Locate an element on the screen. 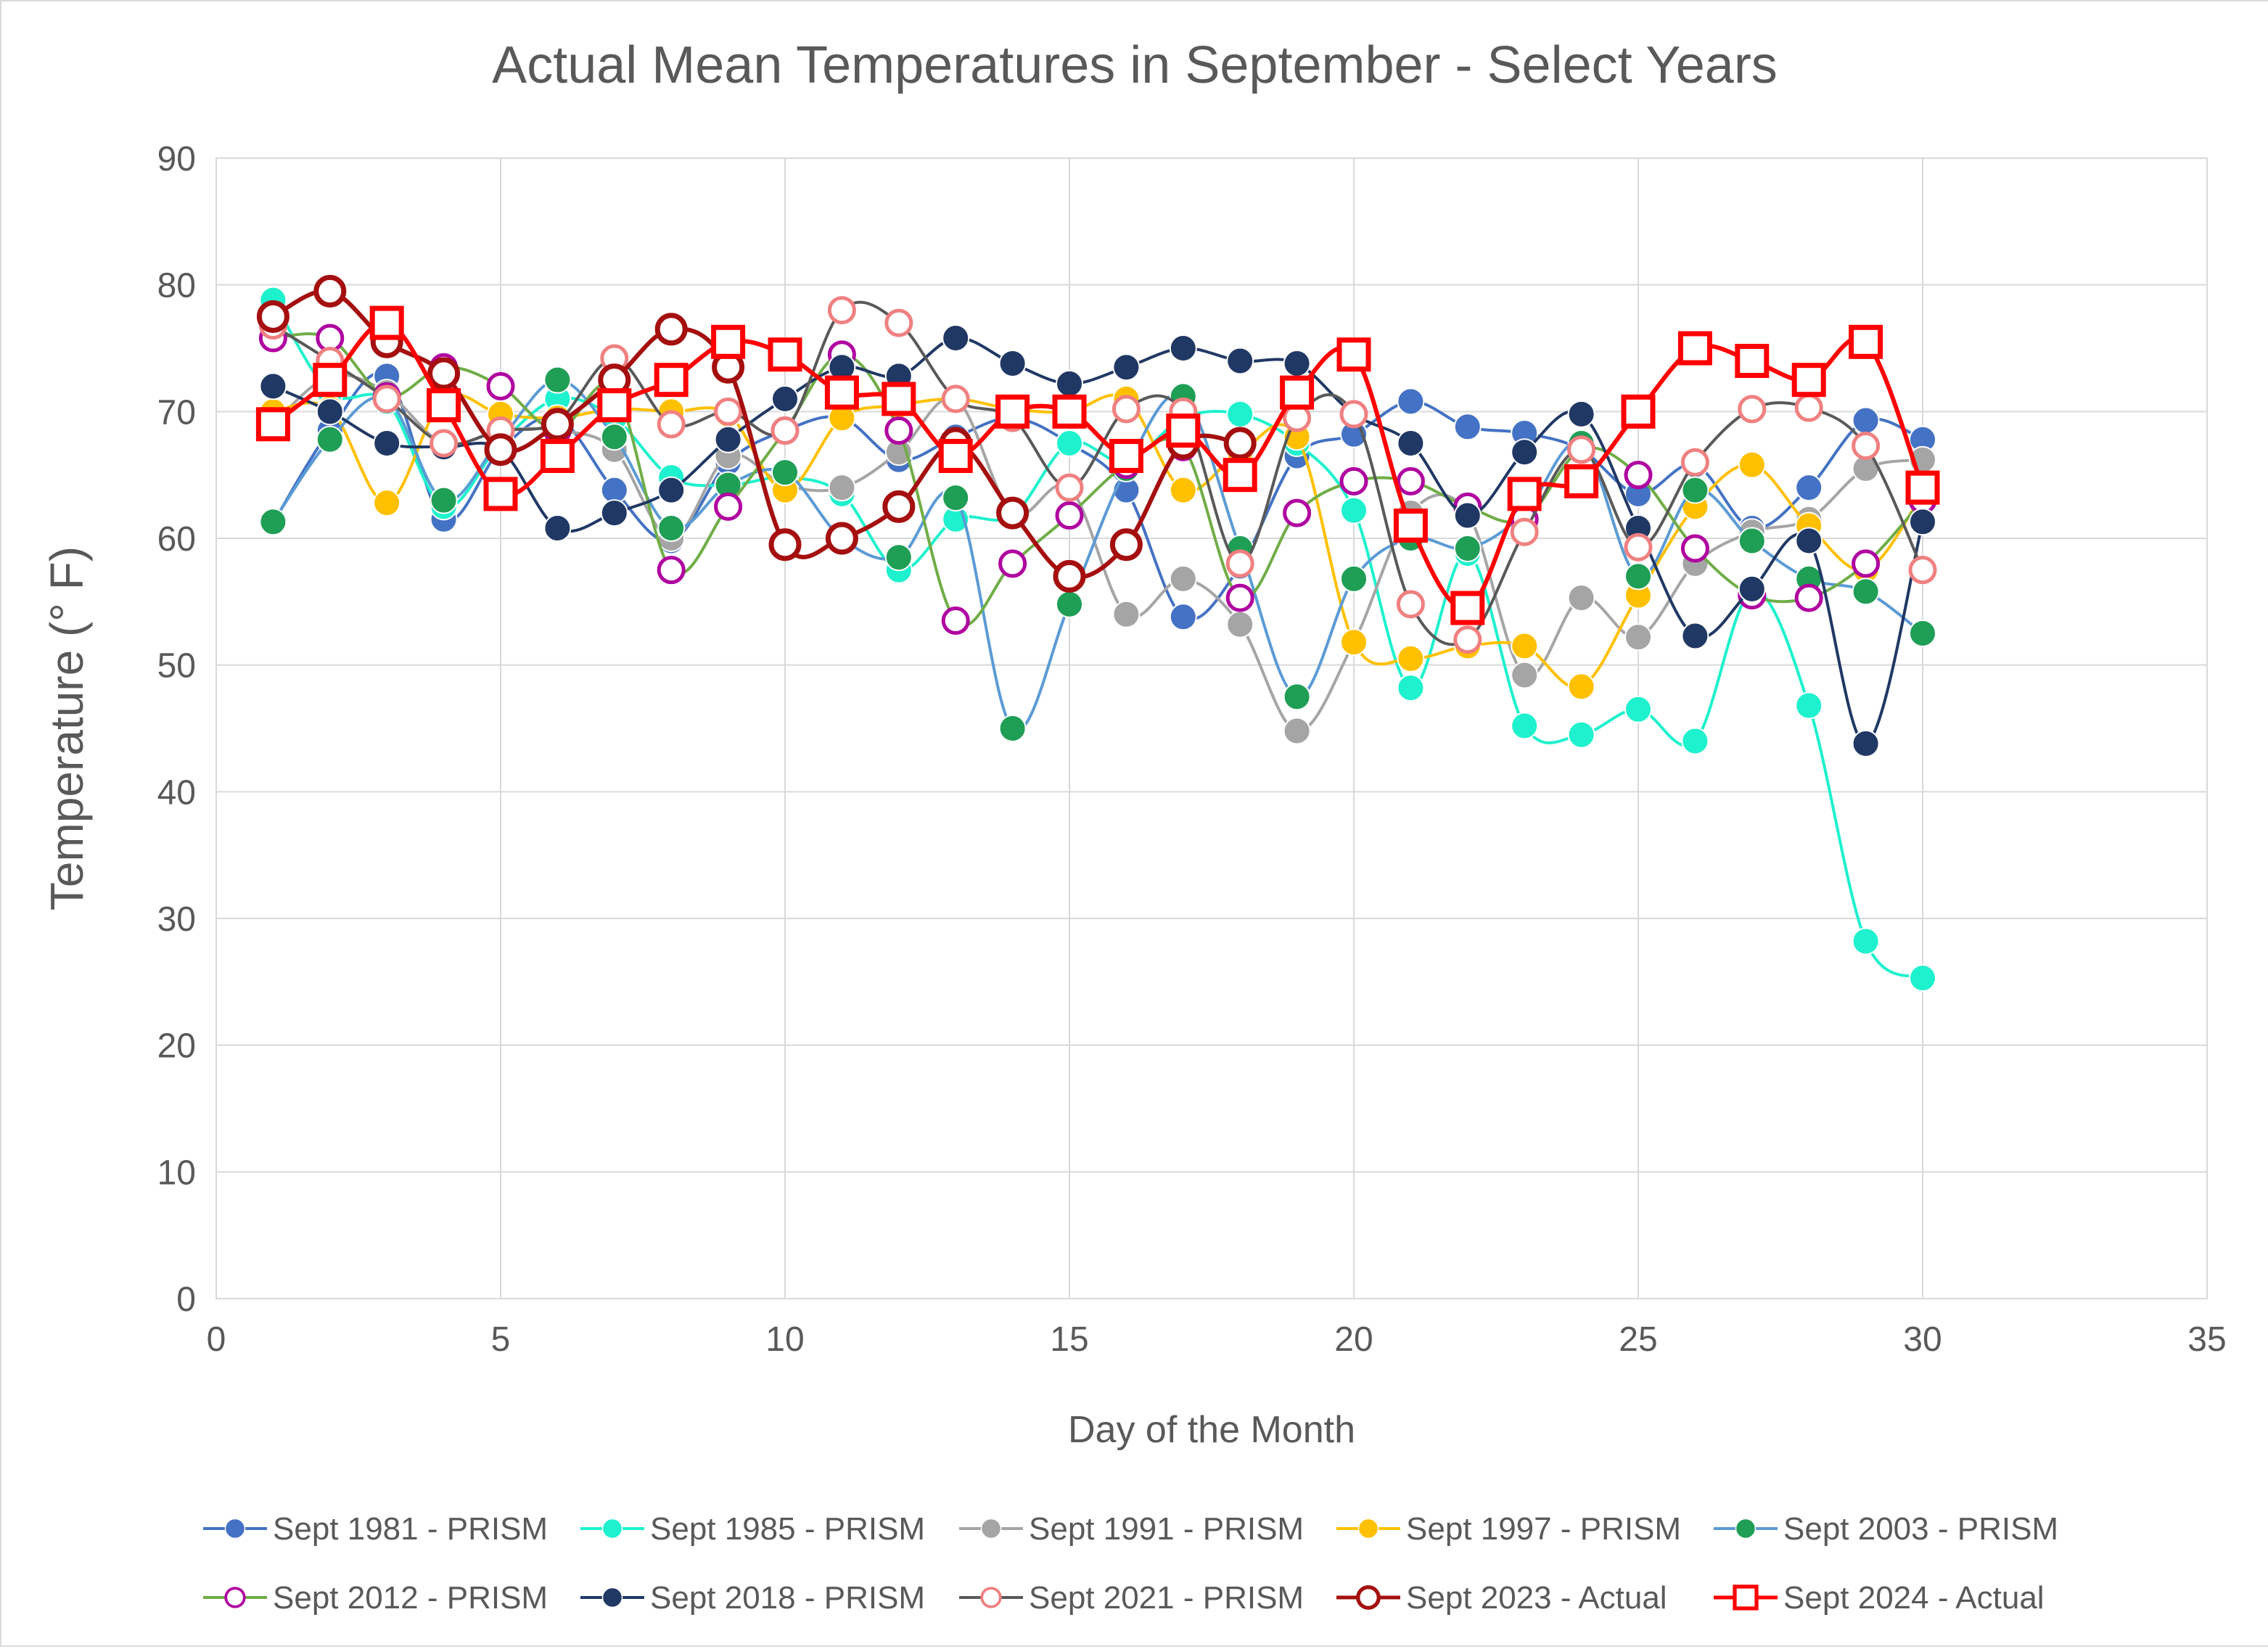 The height and width of the screenshot is (1649, 2268). legend-label: Sept 1981 - PRISM is located at coordinates (411, 1529).